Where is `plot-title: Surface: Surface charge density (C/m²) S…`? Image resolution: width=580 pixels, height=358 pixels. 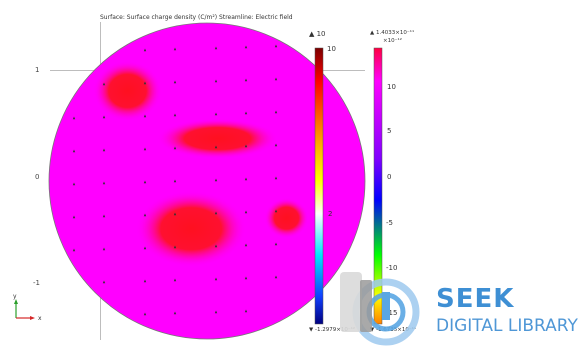
plot-title: Surface: Surface charge density (C/m²) S… is located at coordinates (196, 17).